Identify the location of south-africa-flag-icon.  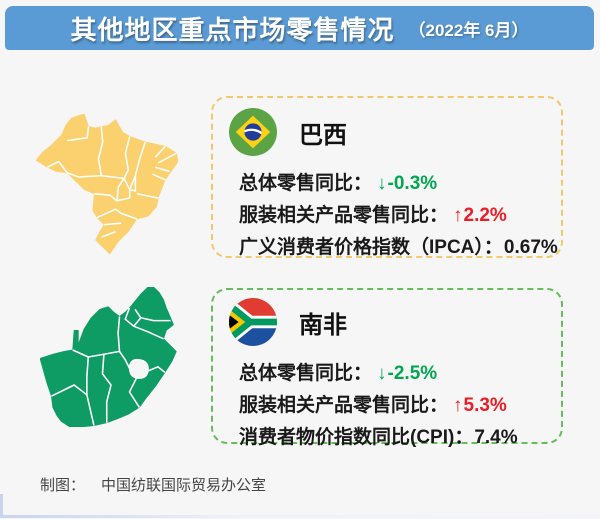
(253, 322).